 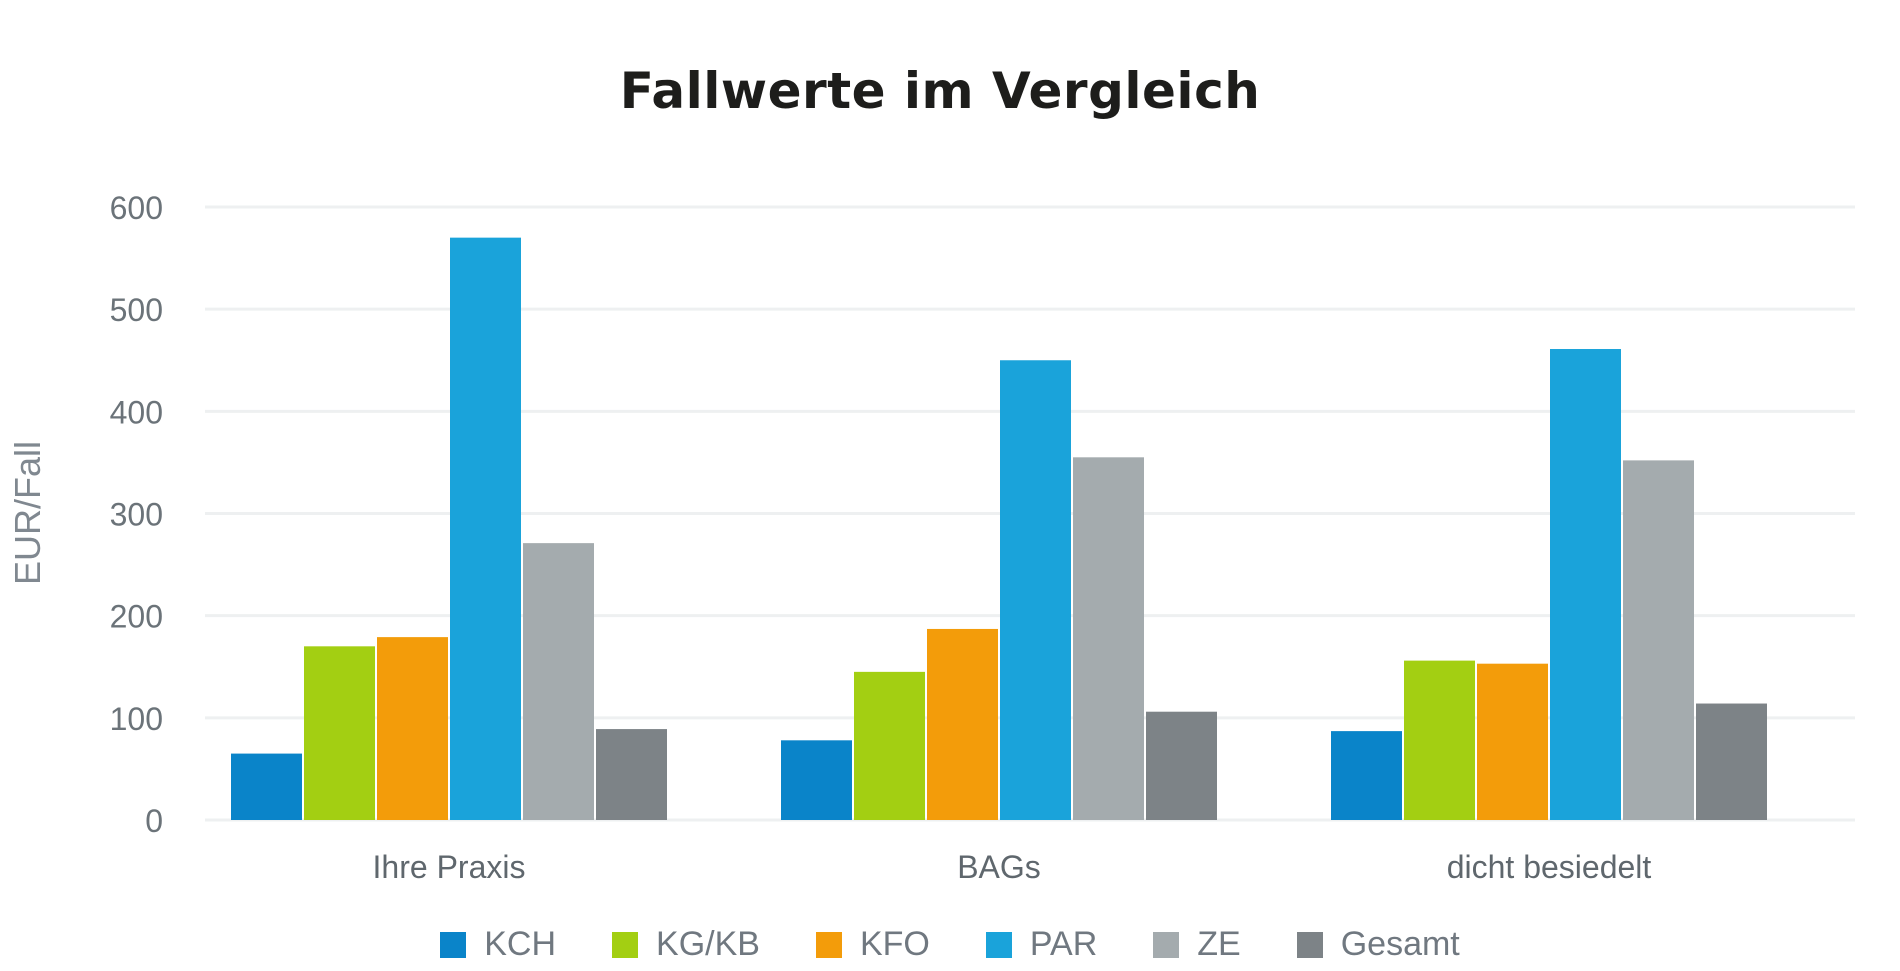 I want to click on legend-label: KCH, so click(x=520, y=944).